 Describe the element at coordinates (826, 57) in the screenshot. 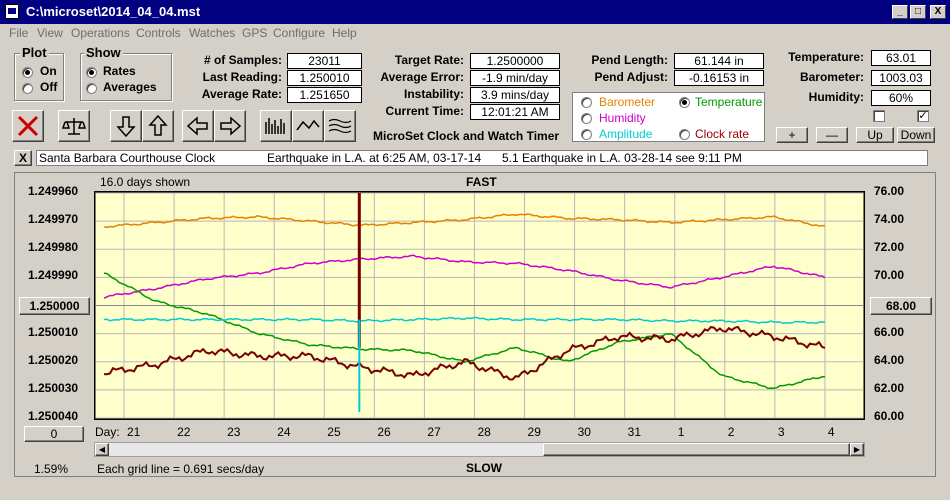

I see `temperature-label: Temperature:` at that location.